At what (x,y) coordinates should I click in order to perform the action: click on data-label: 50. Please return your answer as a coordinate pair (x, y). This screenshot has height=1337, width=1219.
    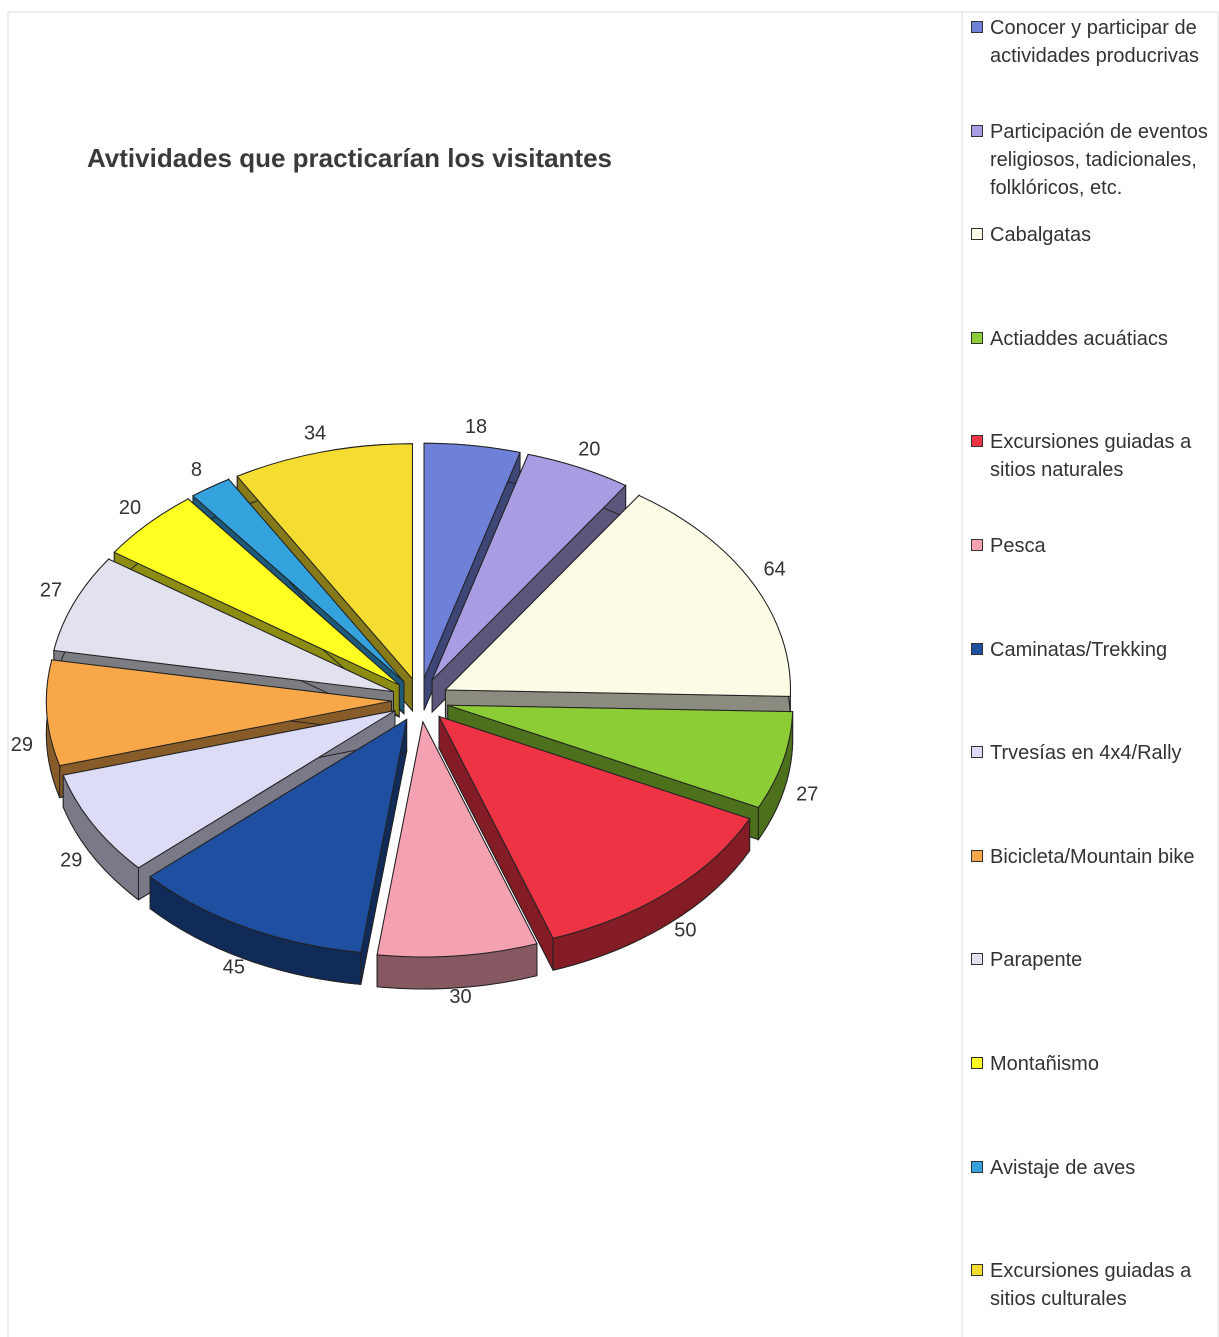
    Looking at the image, I should click on (685, 930).